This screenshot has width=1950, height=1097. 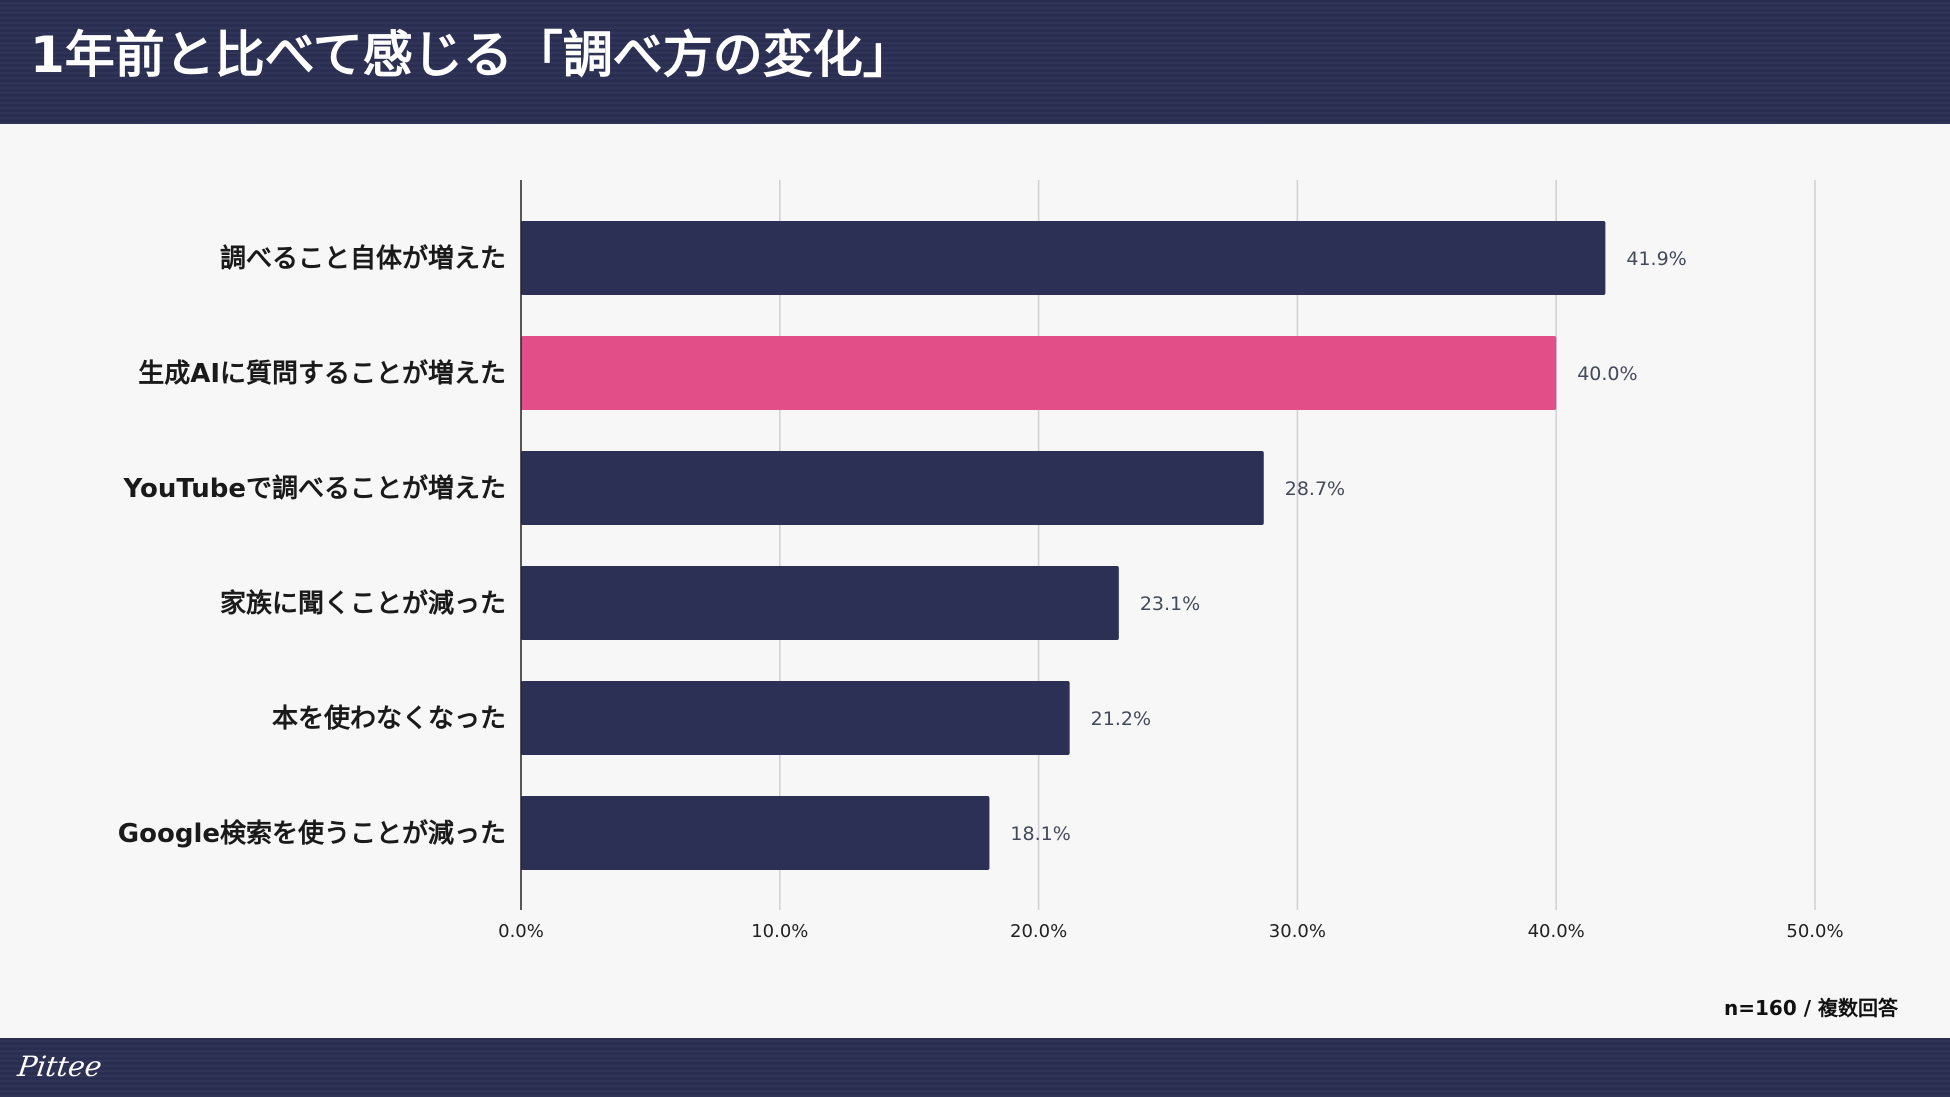 I want to click on brand-logo: Pittee, so click(x=59, y=1066).